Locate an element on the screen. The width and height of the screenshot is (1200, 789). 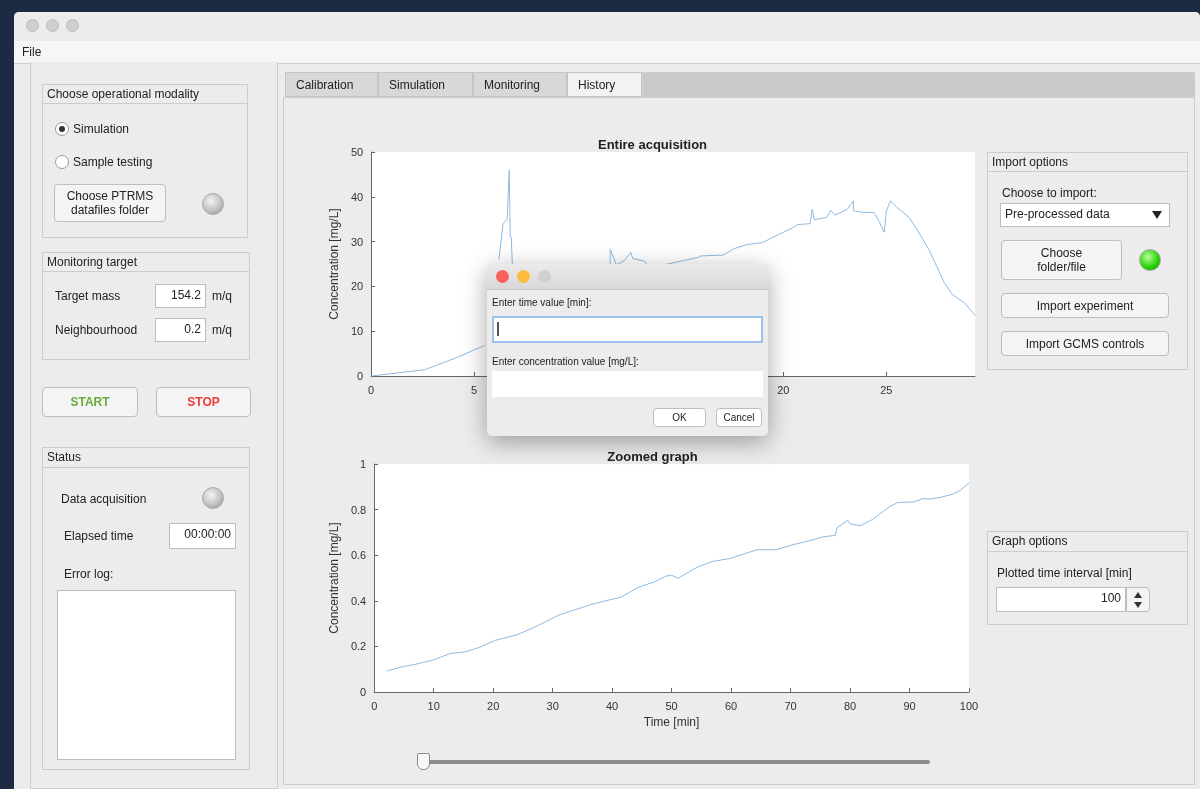
text: Choose operational modality is located at coordinates (145, 94).